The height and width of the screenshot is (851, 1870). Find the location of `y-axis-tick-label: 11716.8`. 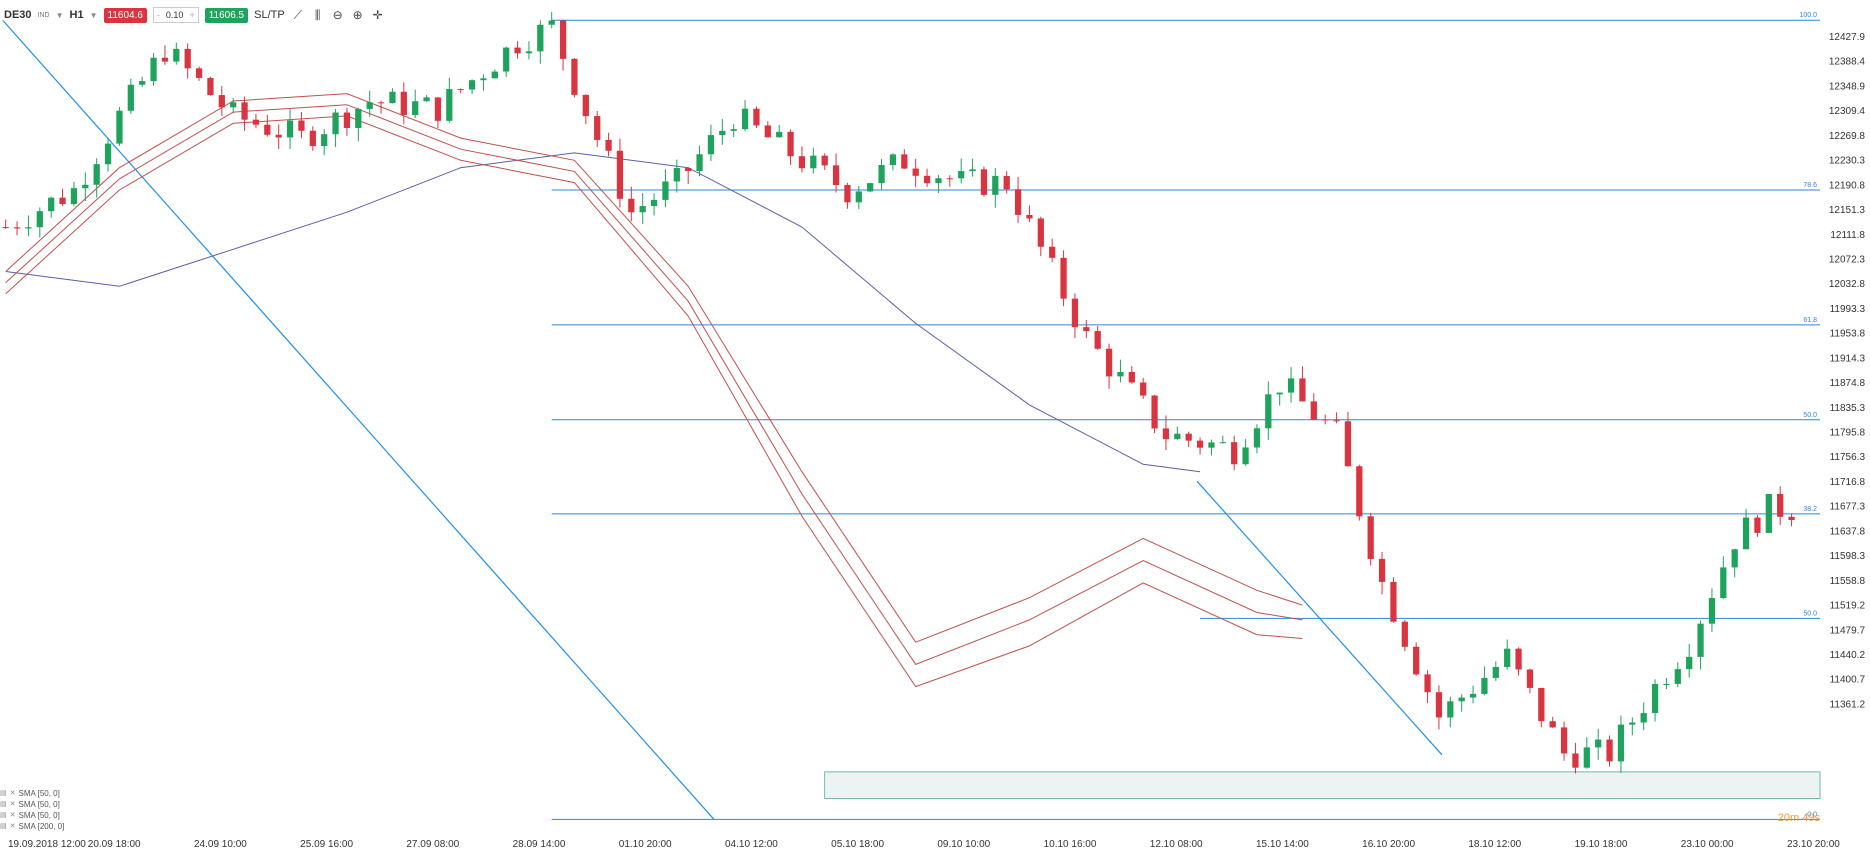

y-axis-tick-label: 11716.8 is located at coordinates (1848, 482).